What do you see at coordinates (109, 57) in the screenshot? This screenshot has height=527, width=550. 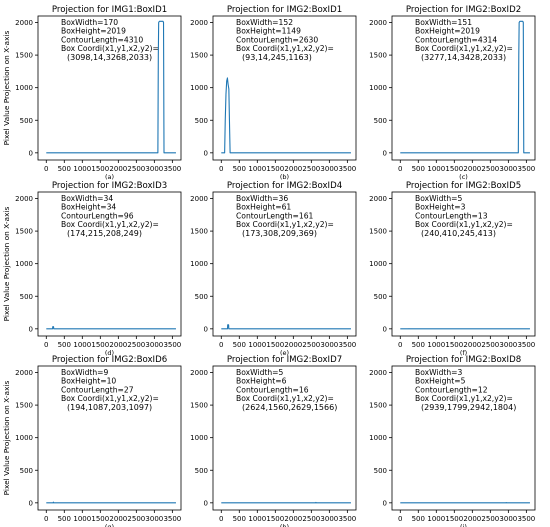 I see `annotation-line: (3098,14,3268,2033)` at bounding box center [109, 57].